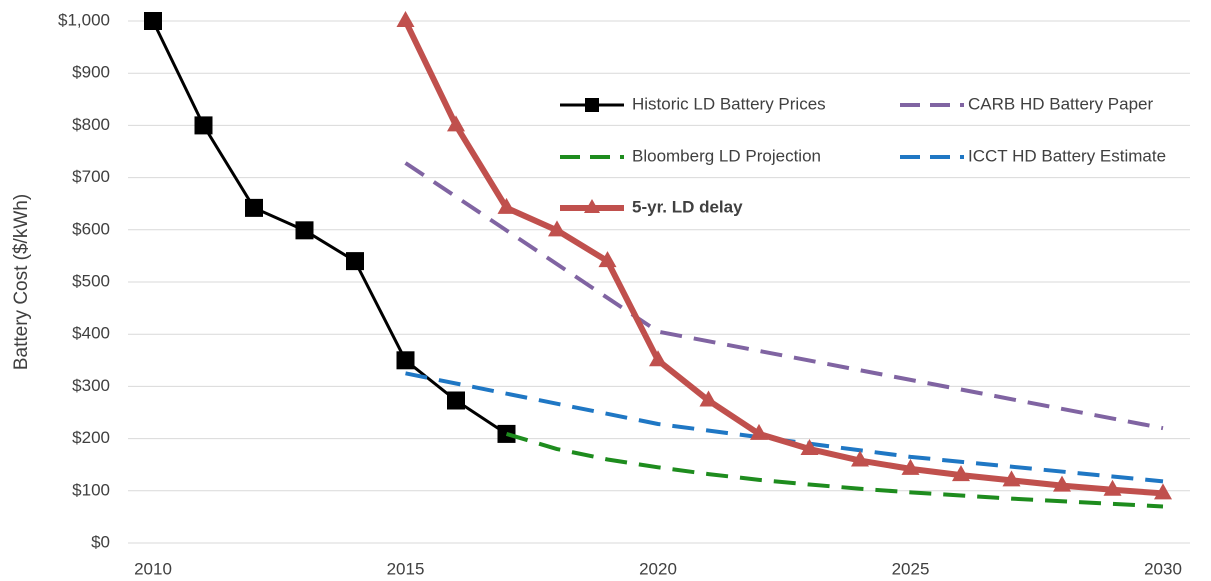 The width and height of the screenshot is (1211, 581). Describe the element at coordinates (21, 282) in the screenshot. I see `y-axis-label: Battery Cost ($/kWh)` at that location.